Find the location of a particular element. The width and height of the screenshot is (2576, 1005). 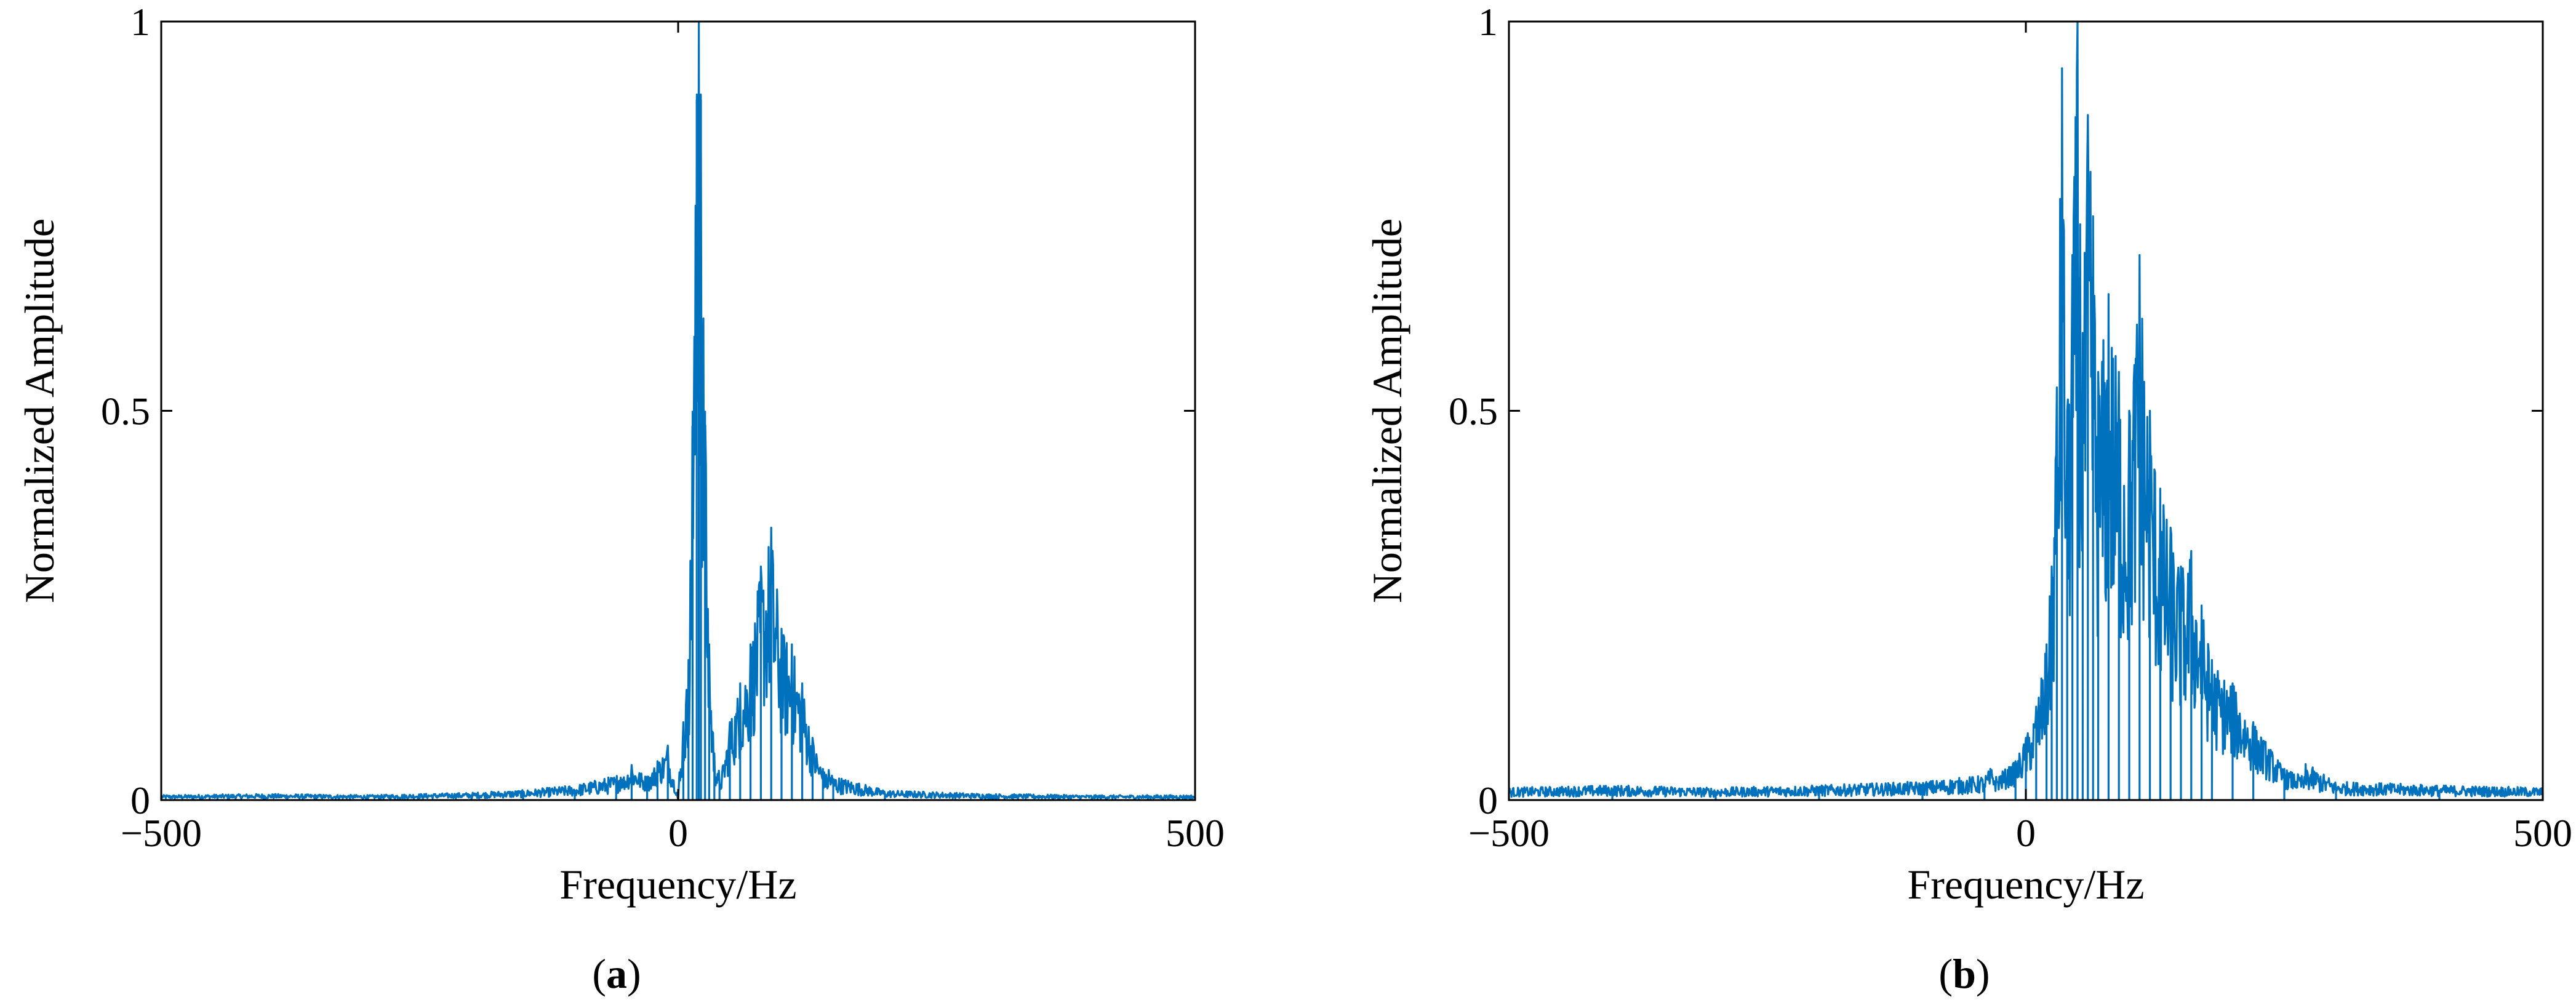

panel-label: (b) is located at coordinates (1964, 973).